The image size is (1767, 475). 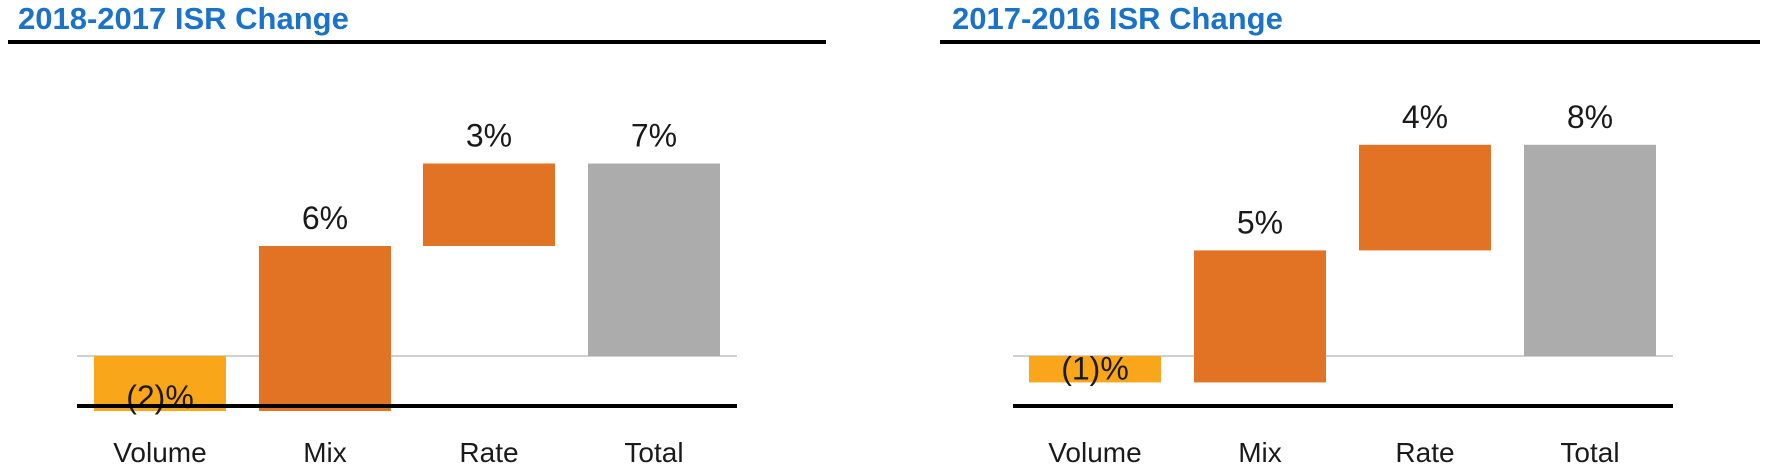 What do you see at coordinates (1260, 222) in the screenshot?
I see `value-label-mix: 5%` at bounding box center [1260, 222].